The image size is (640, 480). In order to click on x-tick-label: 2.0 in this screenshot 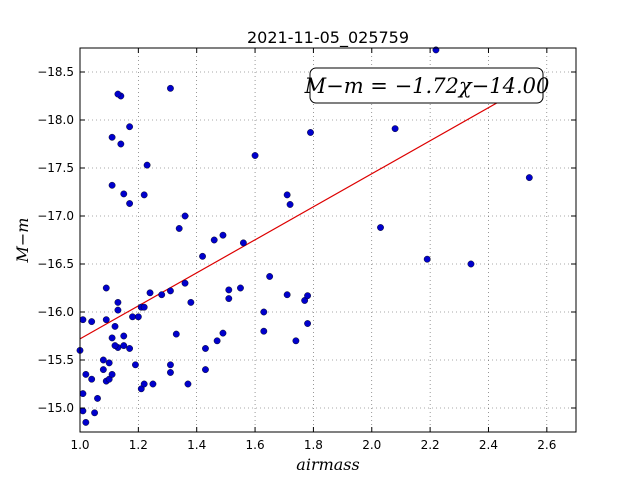, I will do `click(371, 445)`.